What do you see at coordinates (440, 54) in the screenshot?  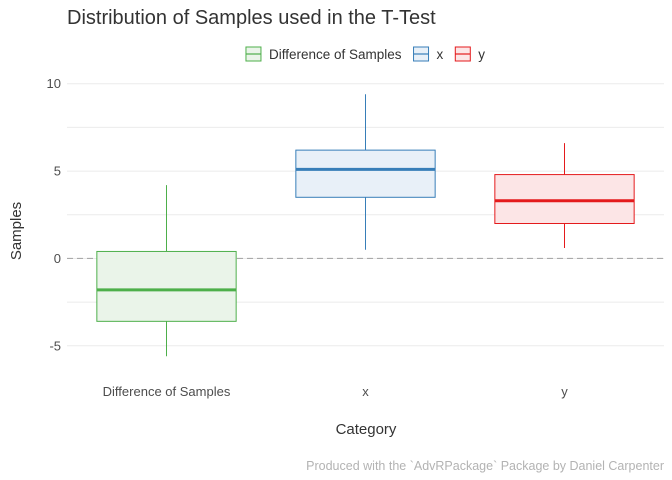 I see `legend-label: x` at bounding box center [440, 54].